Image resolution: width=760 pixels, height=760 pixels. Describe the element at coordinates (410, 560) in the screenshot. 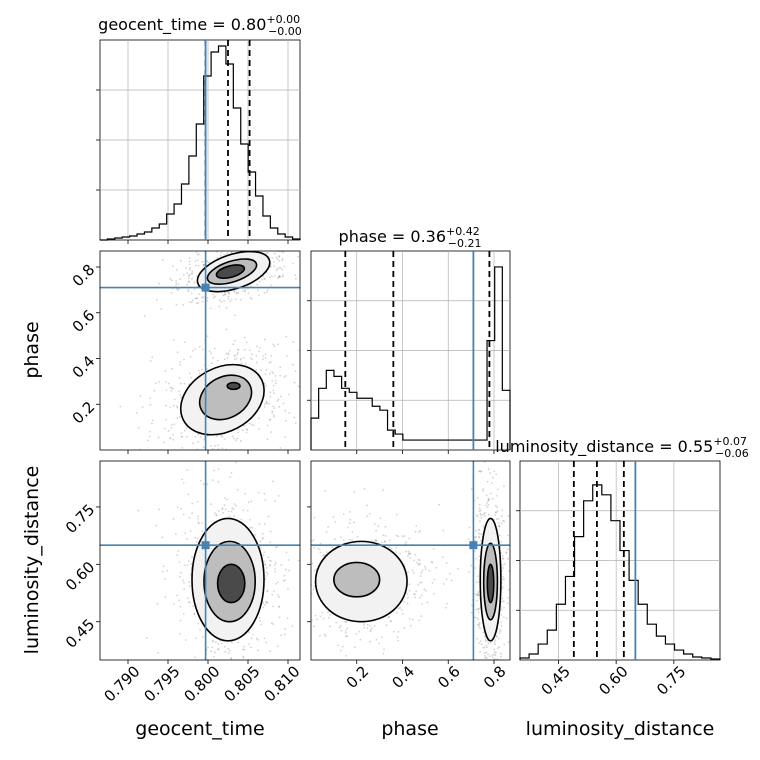

I see `panel-frame` at that location.